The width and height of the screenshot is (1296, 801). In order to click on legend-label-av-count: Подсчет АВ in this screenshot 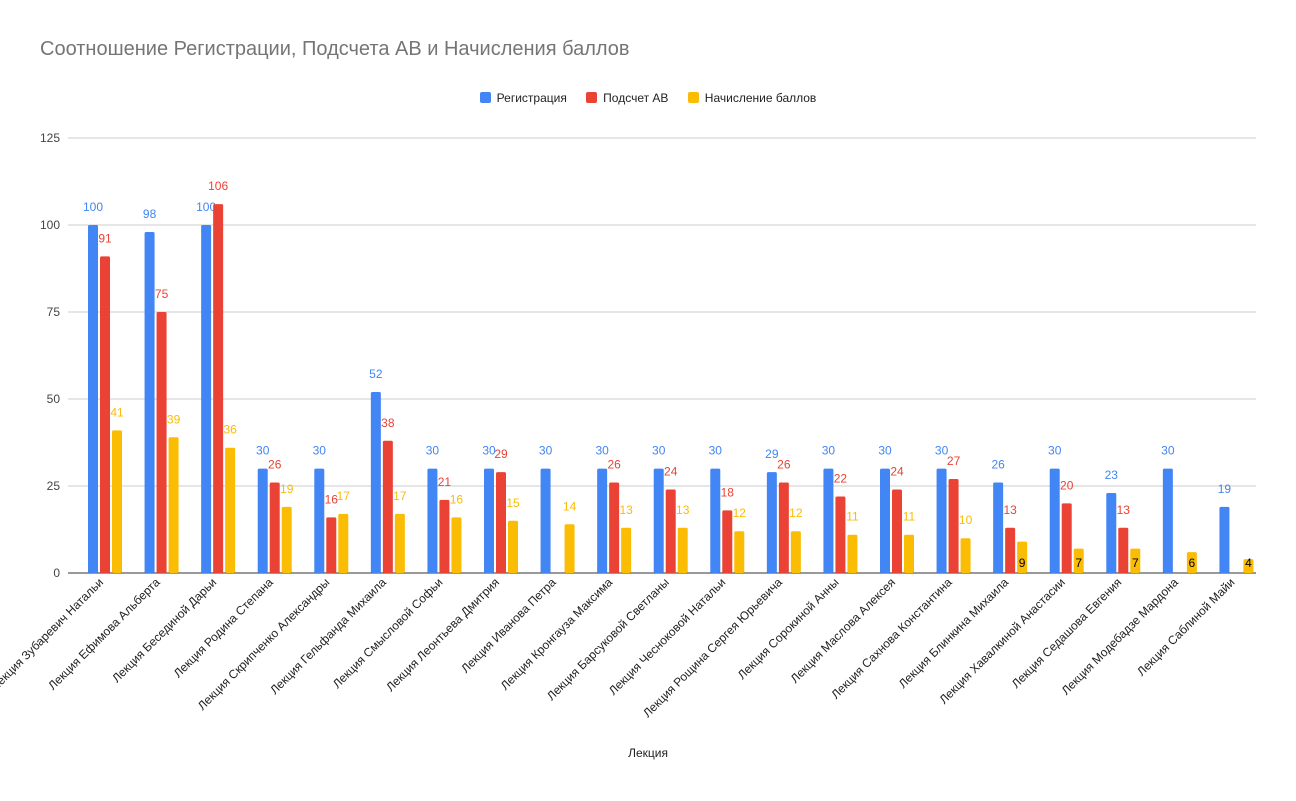, I will do `click(636, 97)`.